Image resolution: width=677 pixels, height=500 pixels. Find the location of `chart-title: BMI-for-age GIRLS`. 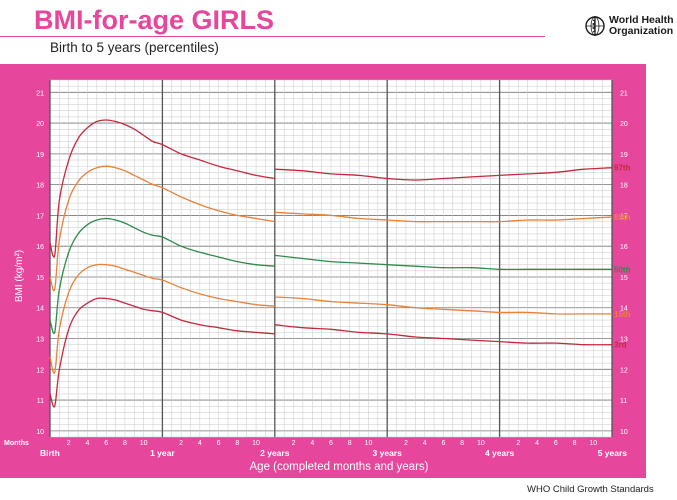

chart-title: BMI-for-age GIRLS is located at coordinates (154, 20).